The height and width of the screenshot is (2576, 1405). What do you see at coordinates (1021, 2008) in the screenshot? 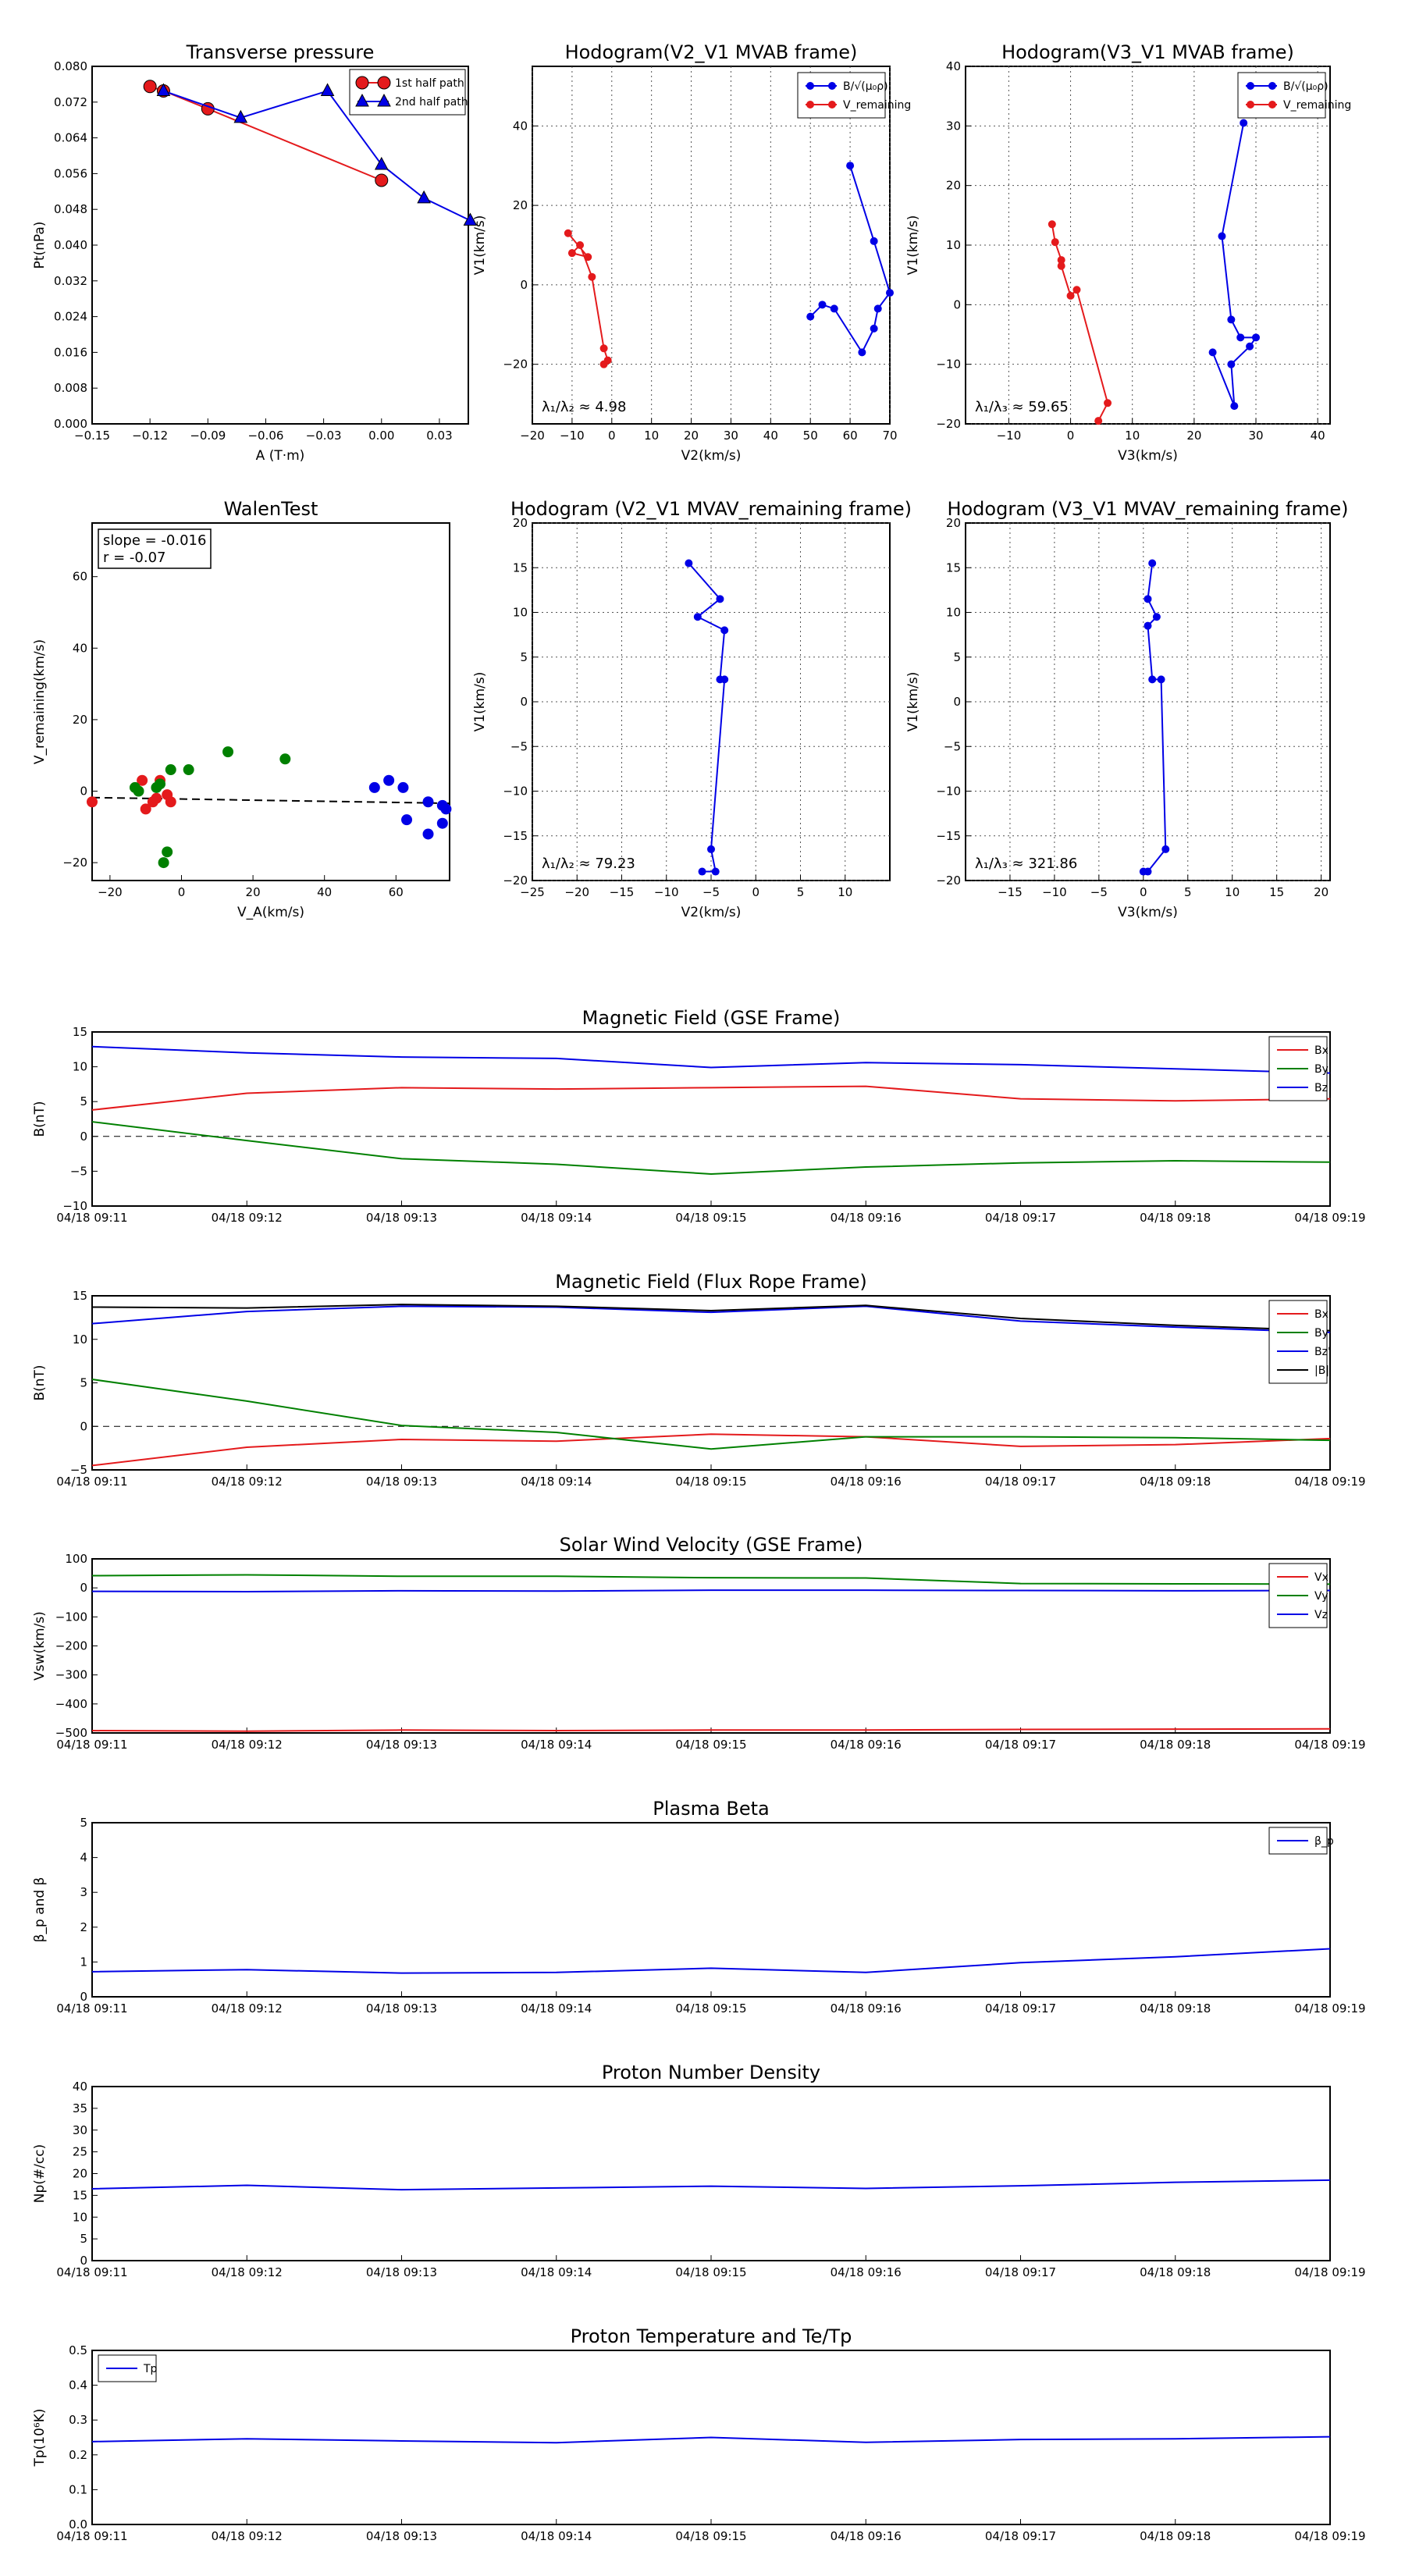
I see `x-tick-label: 04/18 09:17` at bounding box center [1021, 2008].